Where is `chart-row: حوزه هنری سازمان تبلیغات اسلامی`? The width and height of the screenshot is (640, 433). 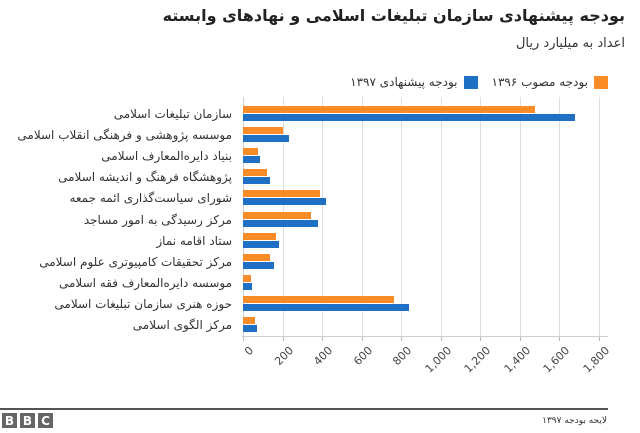 chart-row: حوزه هنری سازمان تبلیغات اسلامی is located at coordinates (320, 306).